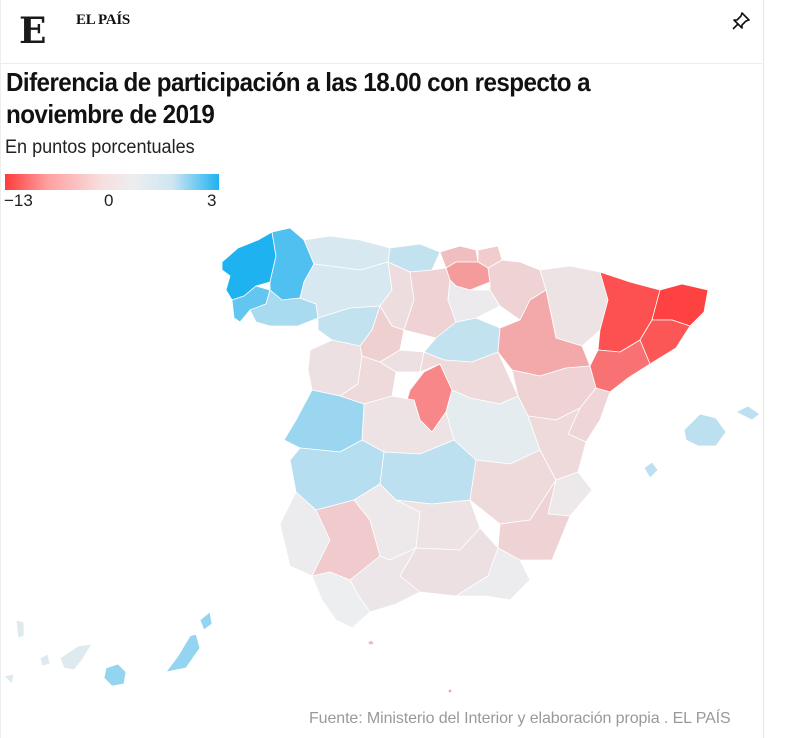  I want to click on el-pais-logo-icon: E, so click(33, 31).